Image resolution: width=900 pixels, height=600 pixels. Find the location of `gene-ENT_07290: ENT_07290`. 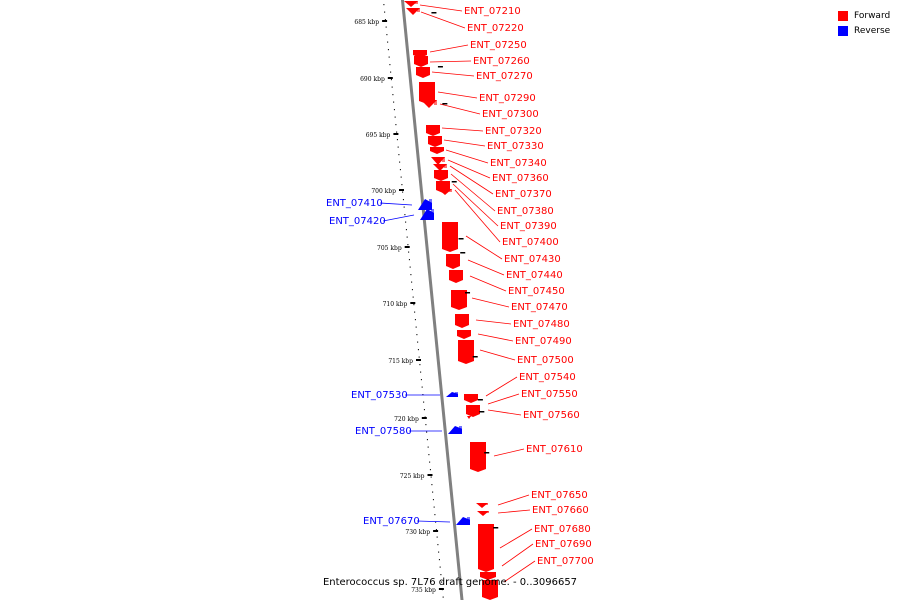

gene-ENT_07290: ENT_07290 is located at coordinates (477, 93).